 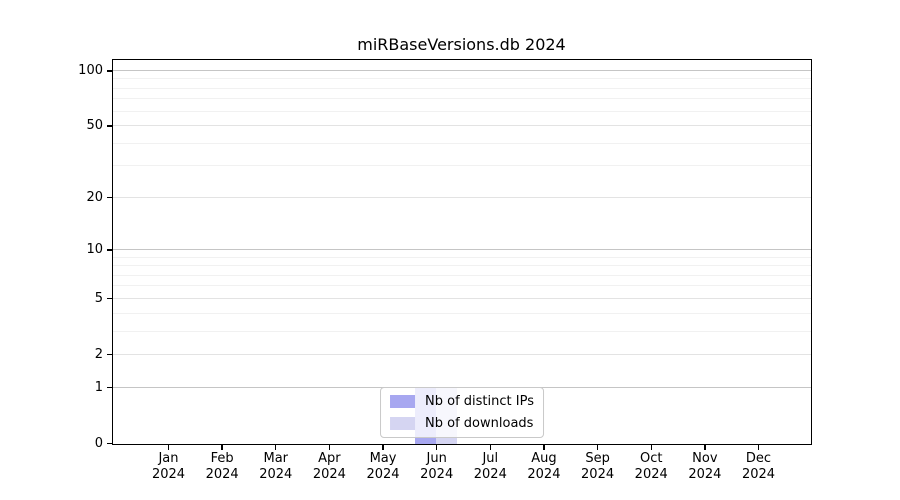 What do you see at coordinates (98, 443) in the screenshot?
I see `y-tick-label-0: 0` at bounding box center [98, 443].